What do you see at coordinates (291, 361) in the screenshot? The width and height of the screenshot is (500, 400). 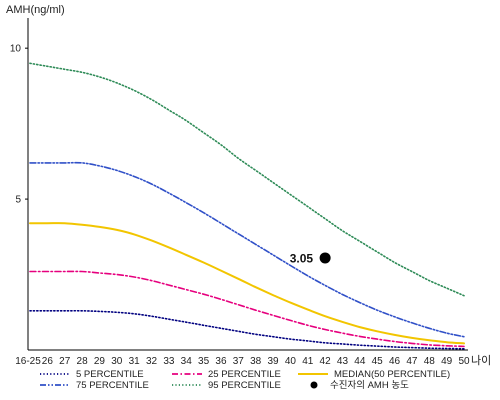 I see `x-tick-label: 40` at bounding box center [291, 361].